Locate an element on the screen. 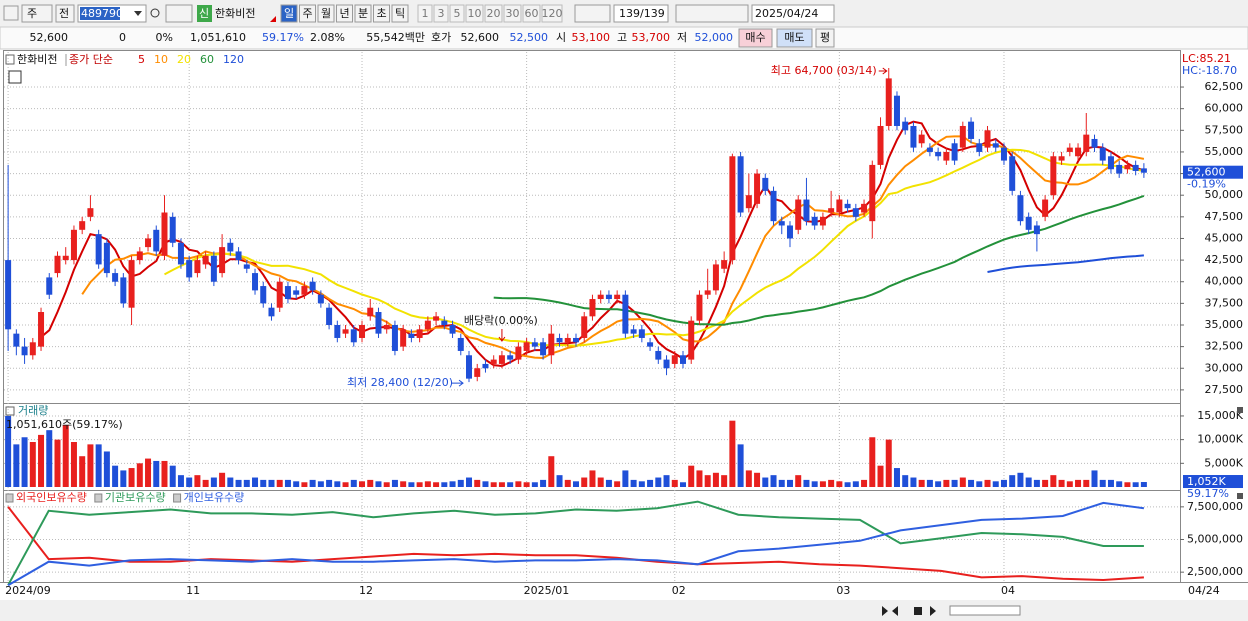 Image resolution: width=1248 pixels, height=621 pixels. x-tick-label: 12 is located at coordinates (366, 590).